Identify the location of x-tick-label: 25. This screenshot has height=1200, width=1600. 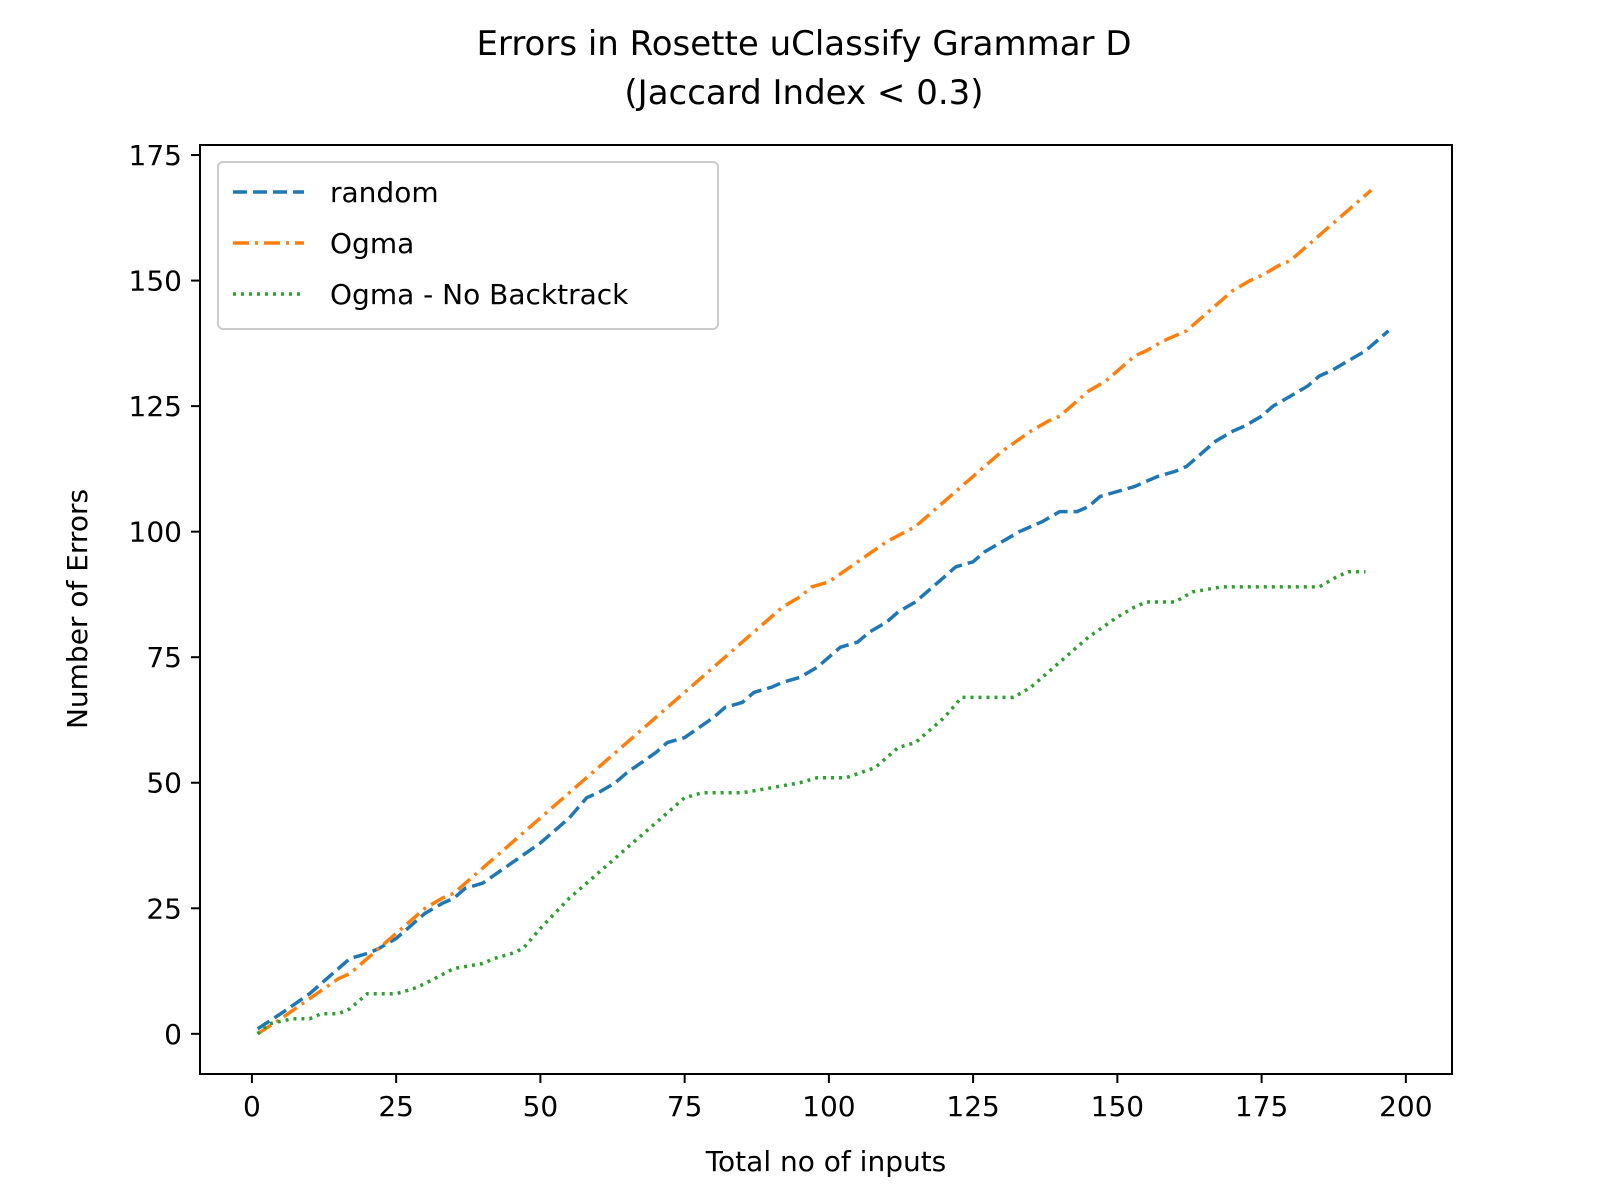
(396, 1106).